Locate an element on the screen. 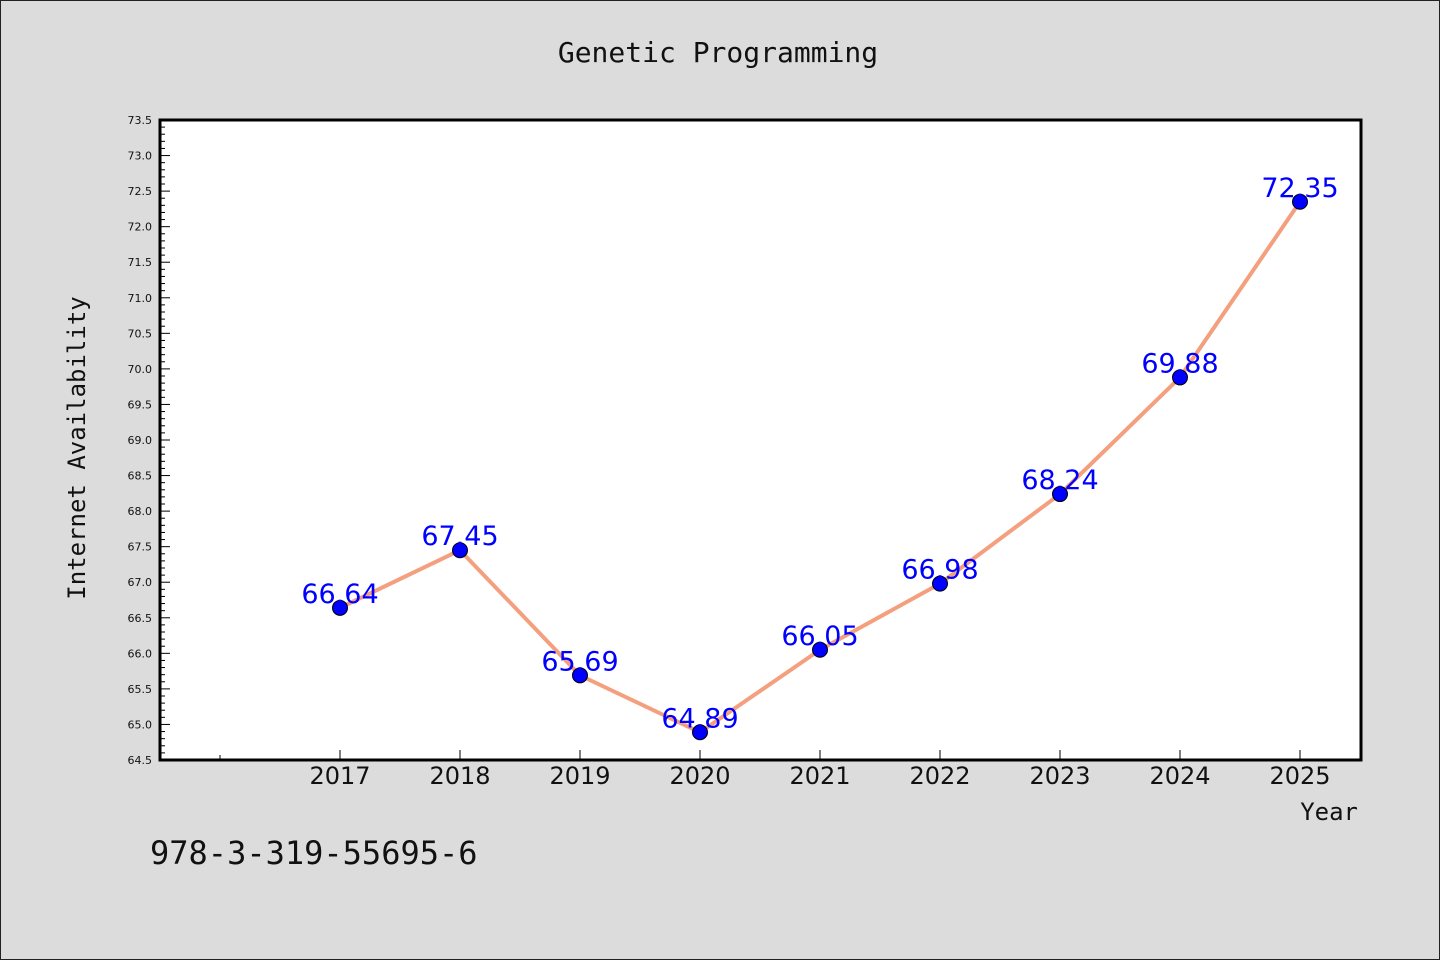 This screenshot has height=960, width=1440. x-tick-label: 2021 is located at coordinates (819, 776).